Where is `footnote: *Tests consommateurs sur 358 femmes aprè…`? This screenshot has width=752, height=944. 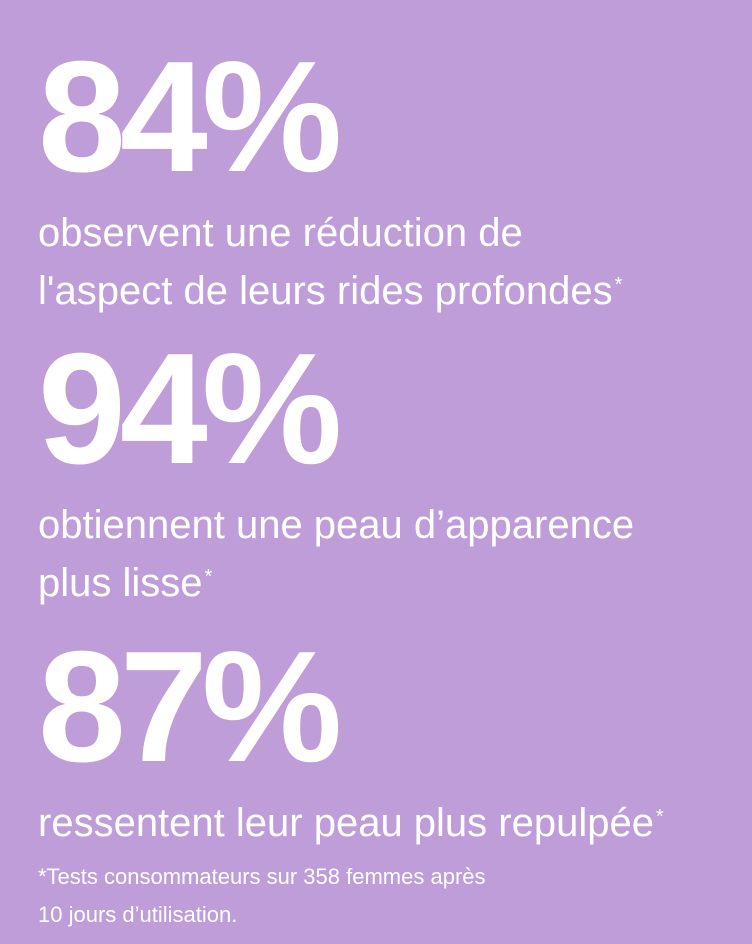 footnote: *Tests consommateurs sur 358 femmes aprè… is located at coordinates (388, 896).